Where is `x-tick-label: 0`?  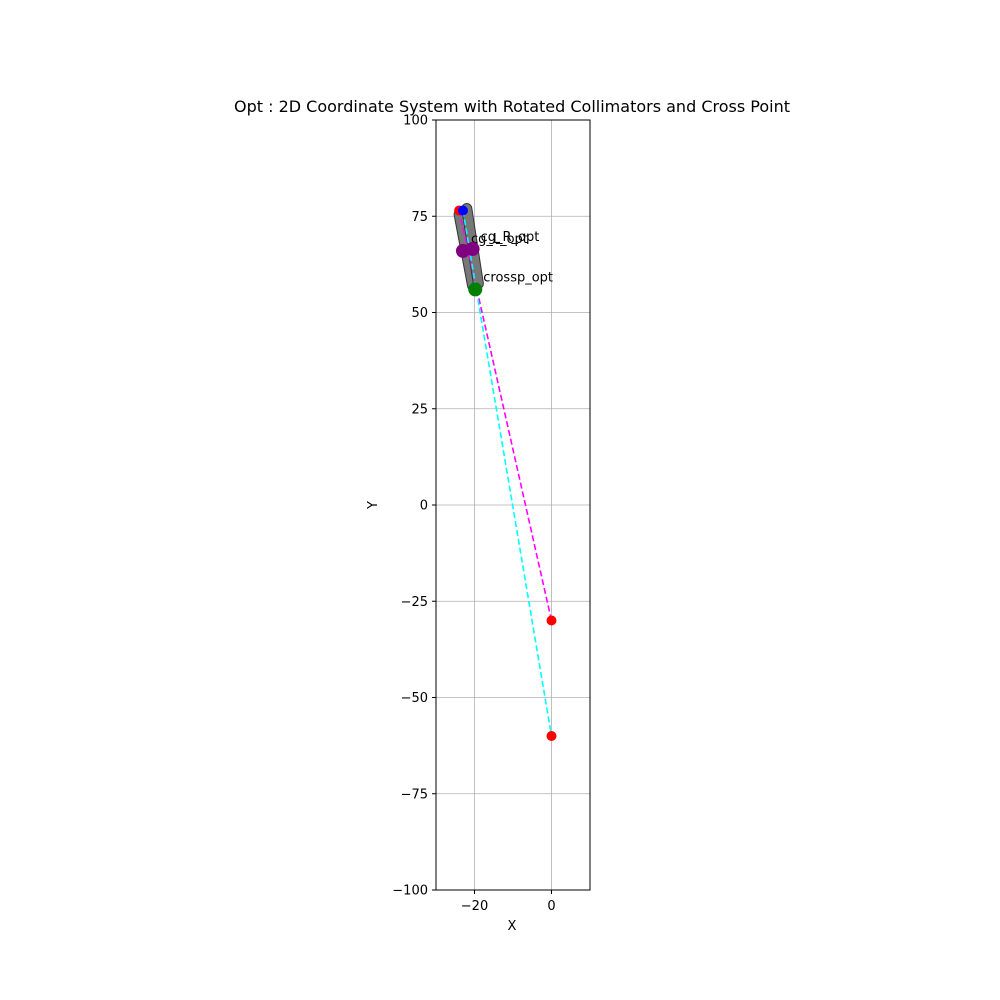 x-tick-label: 0 is located at coordinates (551, 906).